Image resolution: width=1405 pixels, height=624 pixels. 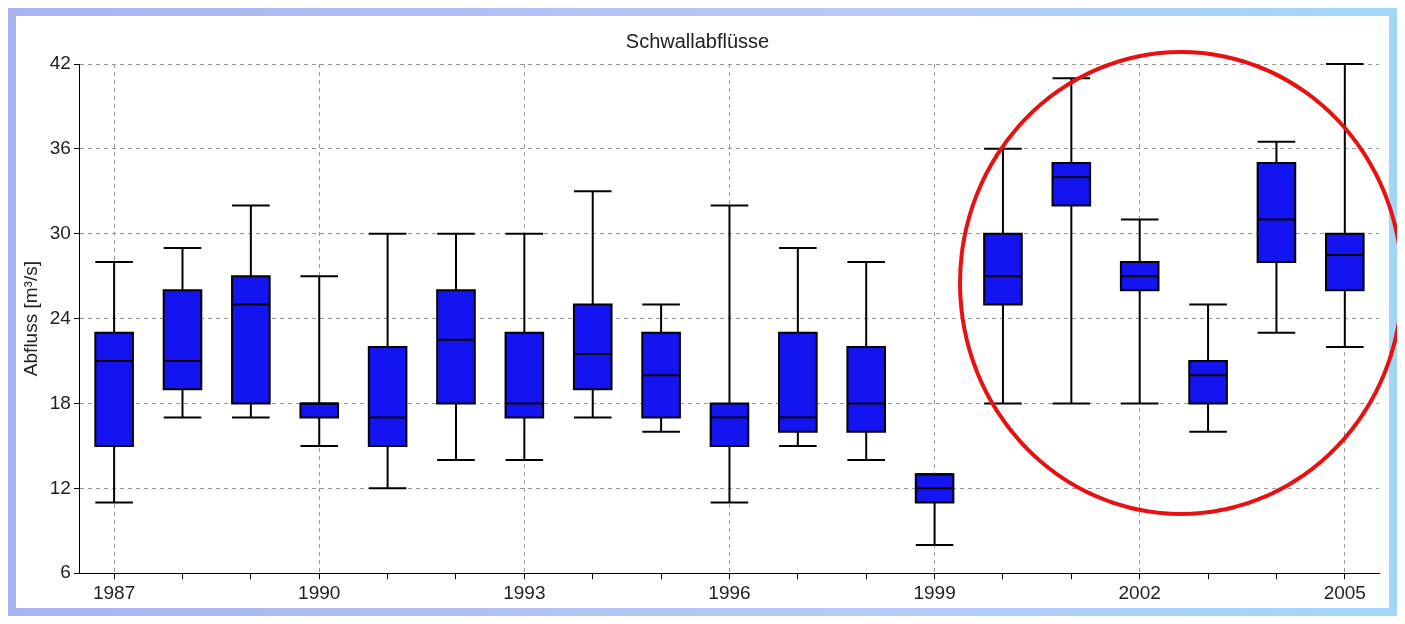 I want to click on y-axis-title: Abfluss [m³/s], so click(x=30, y=319).